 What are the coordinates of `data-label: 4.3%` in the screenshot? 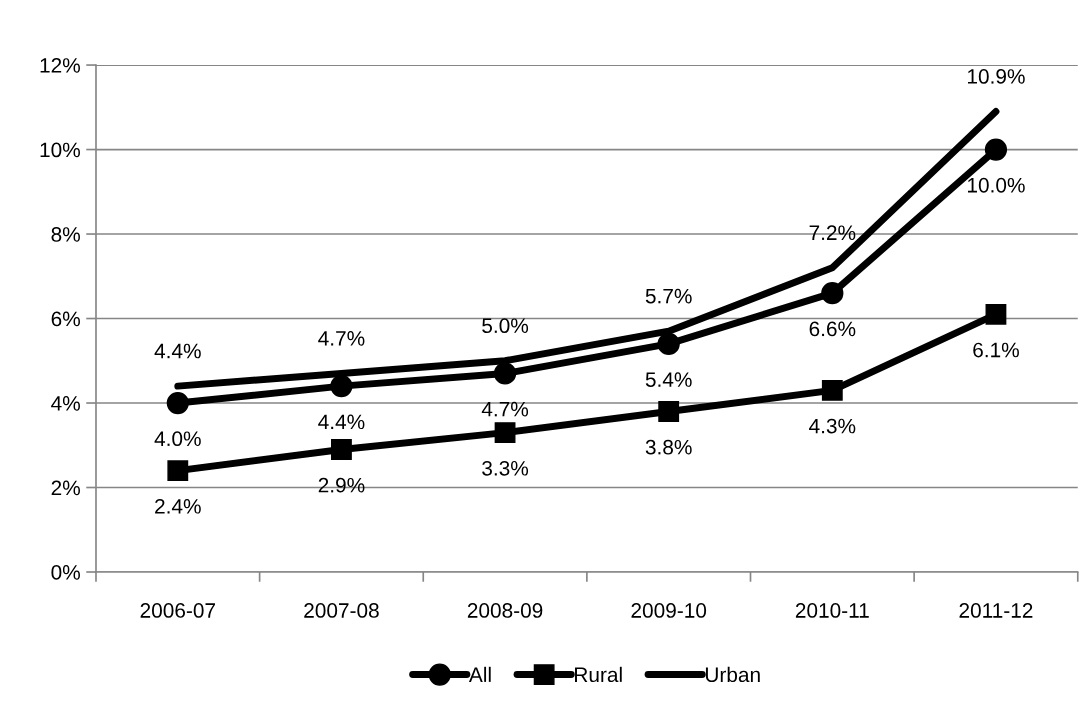 It's located at (832, 426).